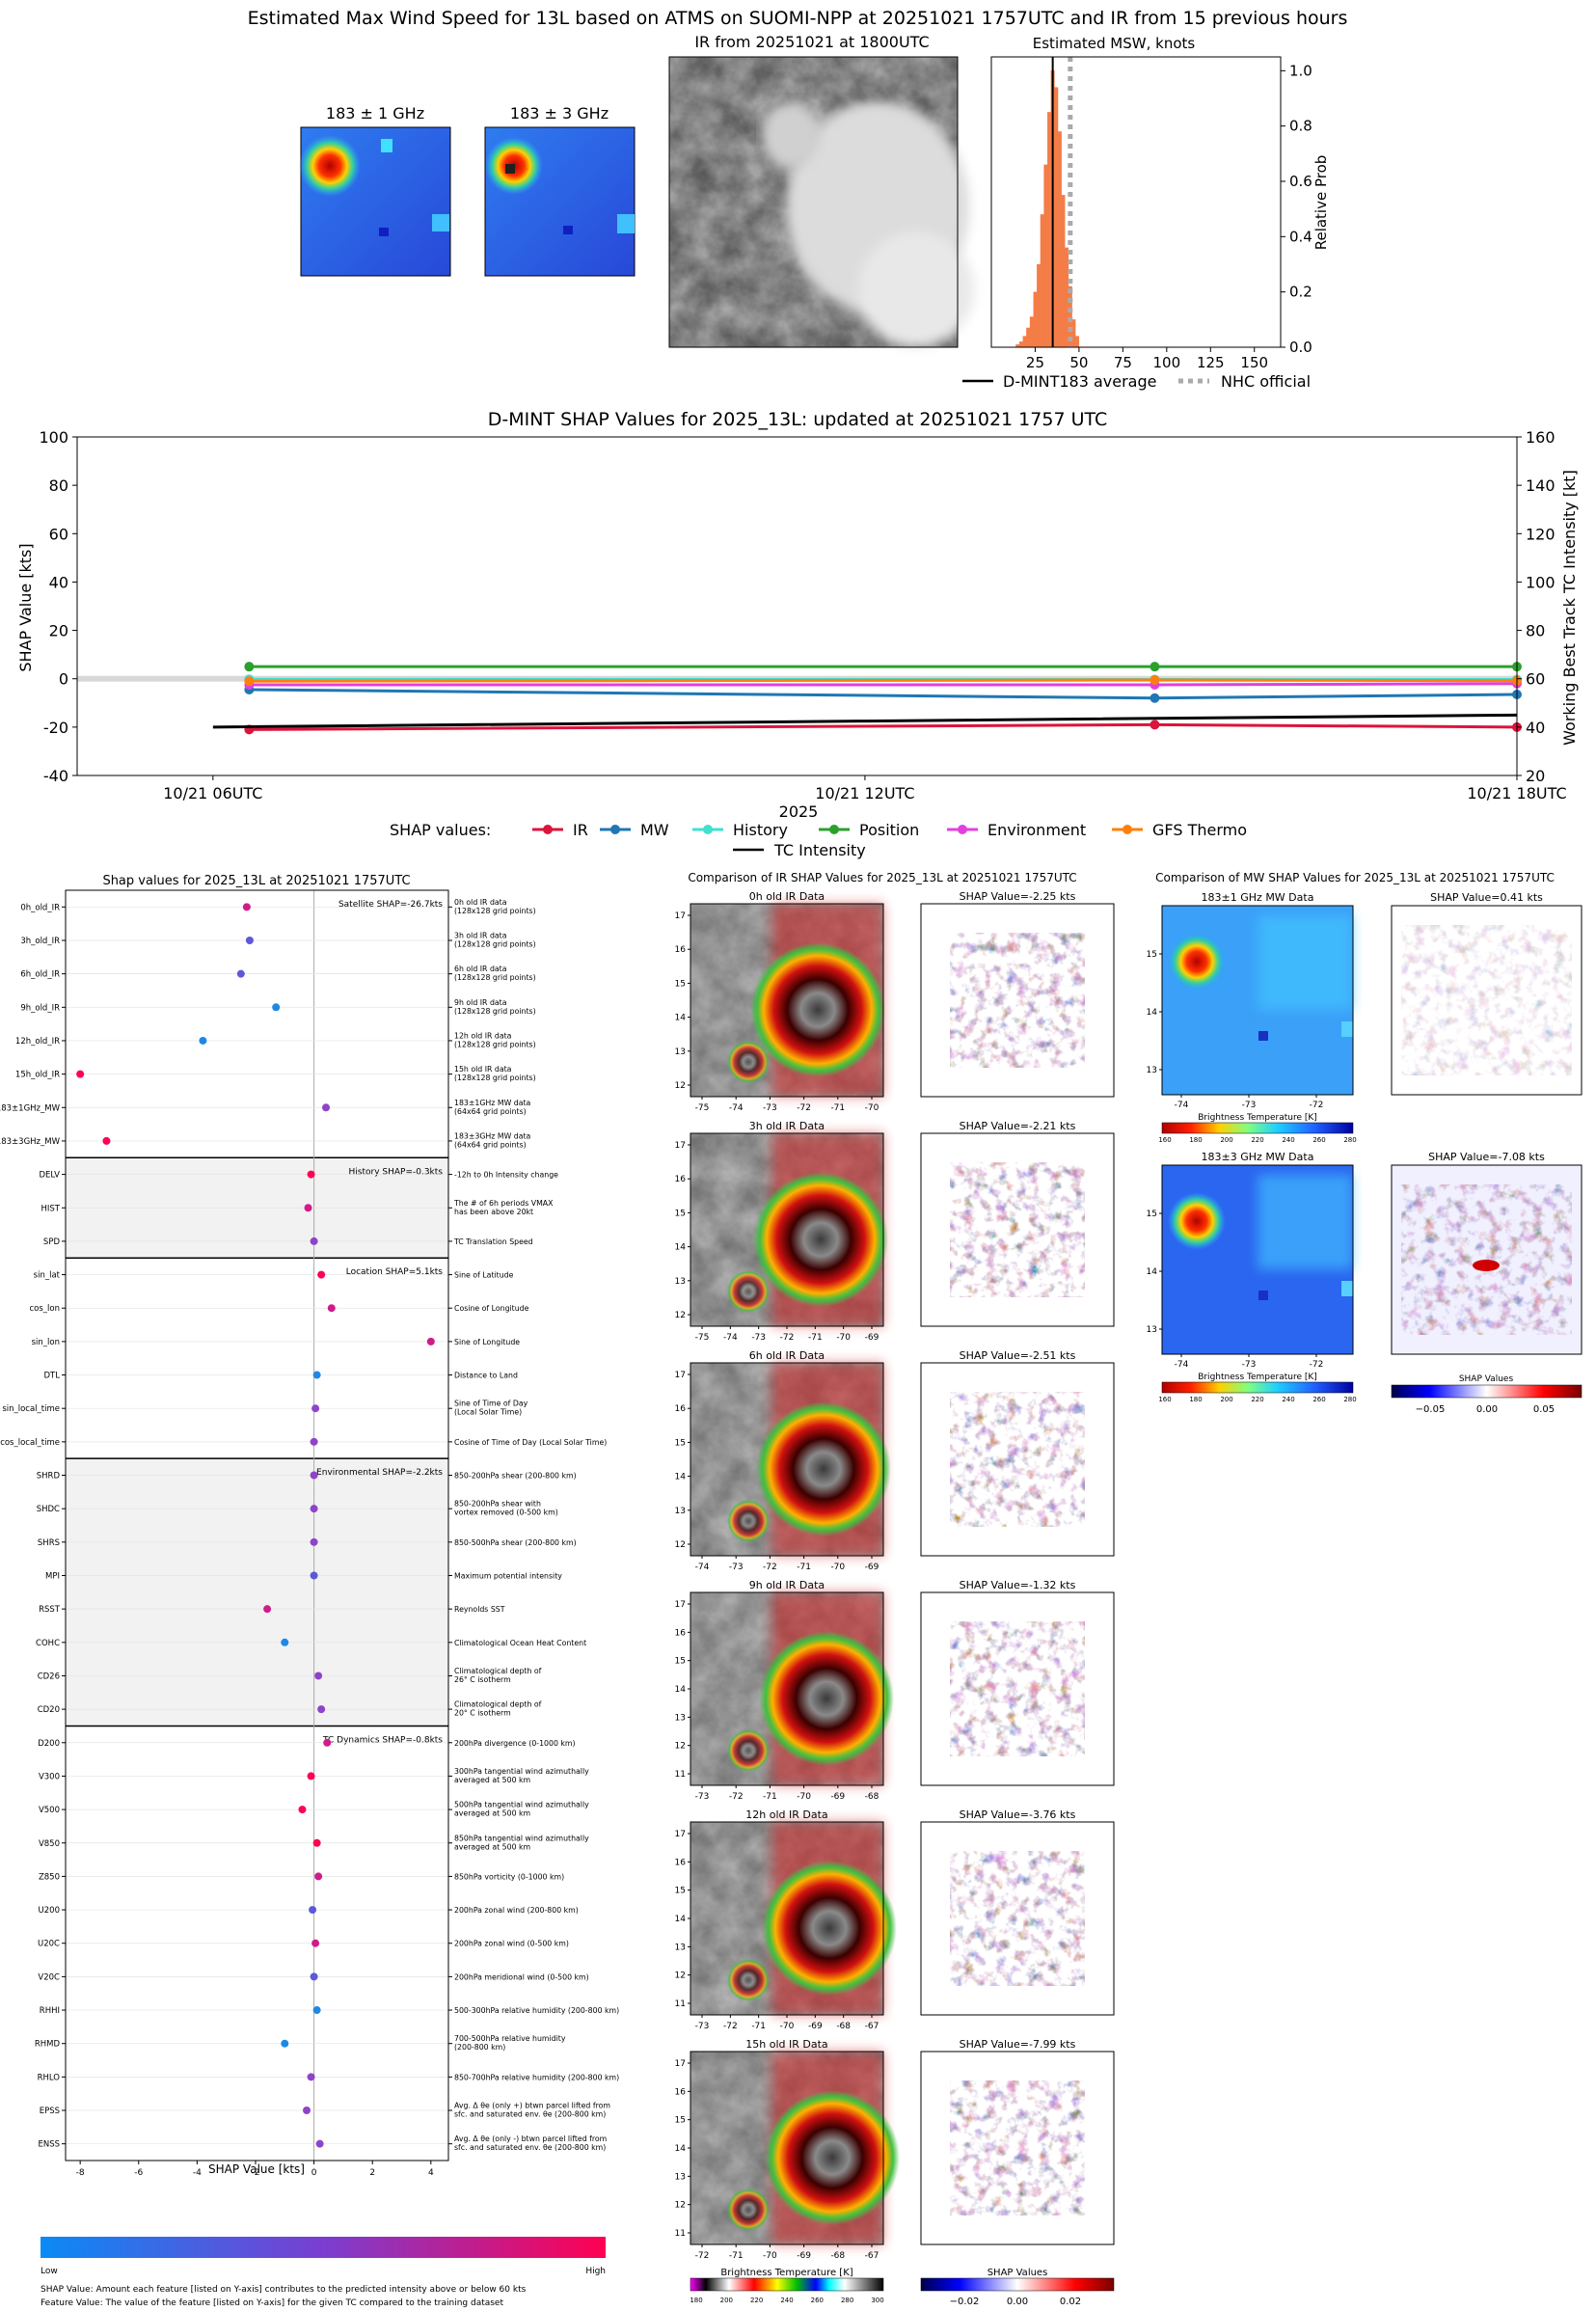  I want to click on ts-line-mw, so click(884, 694).